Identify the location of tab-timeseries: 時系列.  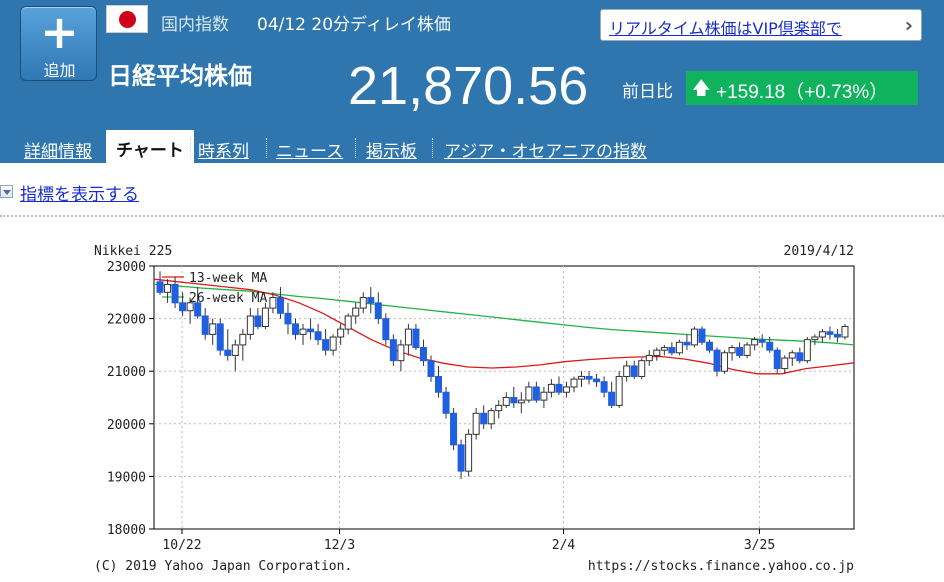
(223, 152).